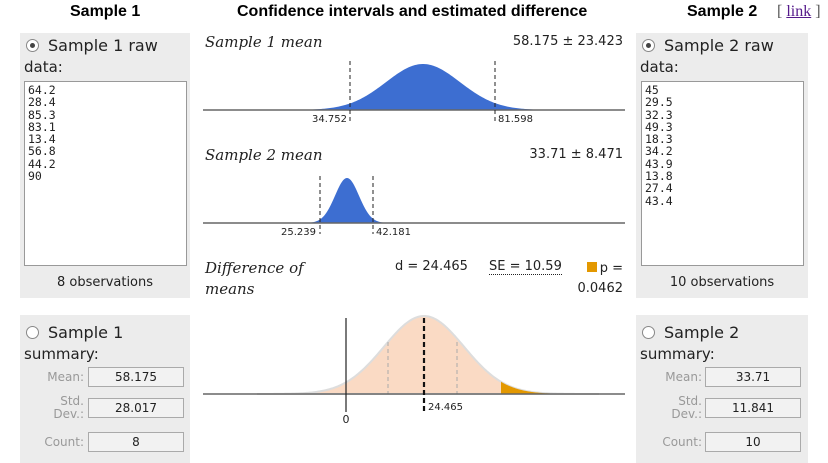  Describe the element at coordinates (230, 289) in the screenshot. I see `diff-title-line2: means` at that location.